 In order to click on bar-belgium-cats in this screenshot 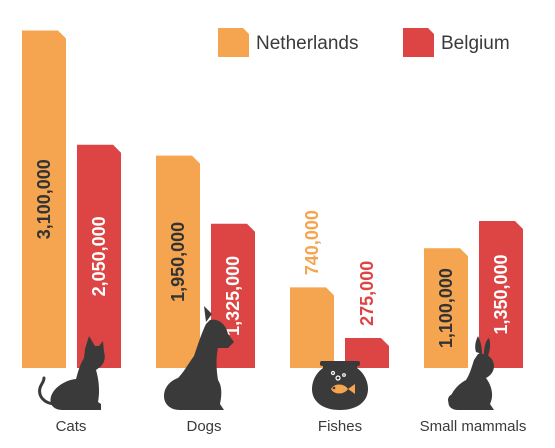, I will do `click(99, 256)`.